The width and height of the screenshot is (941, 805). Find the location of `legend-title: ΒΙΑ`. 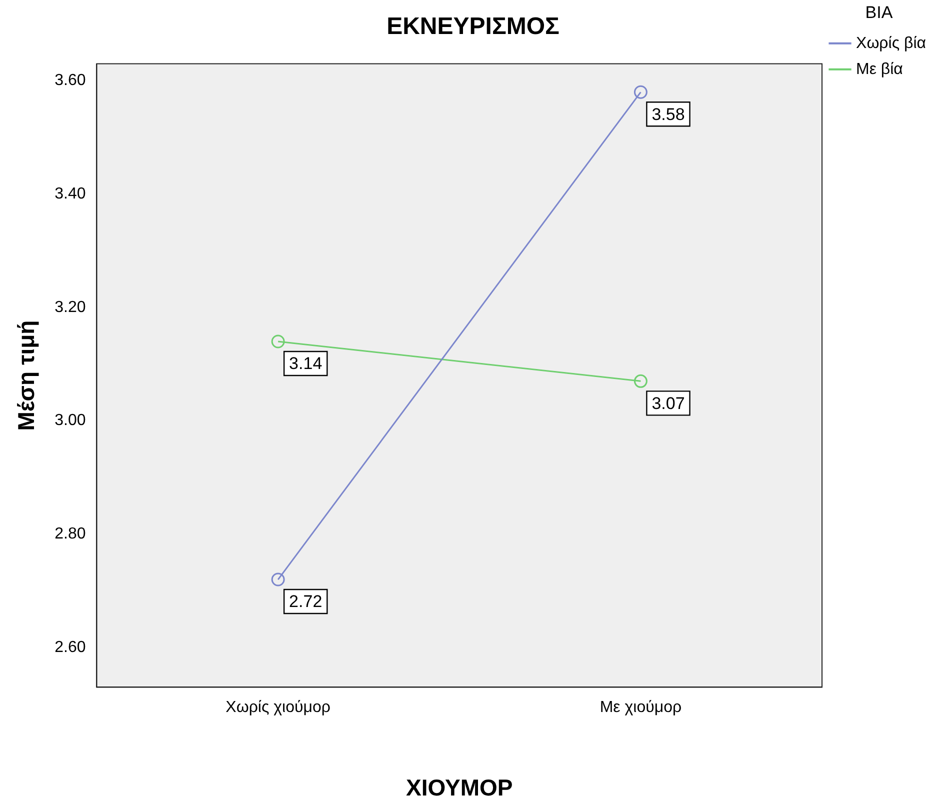

legend-title: ΒΙΑ is located at coordinates (879, 12).